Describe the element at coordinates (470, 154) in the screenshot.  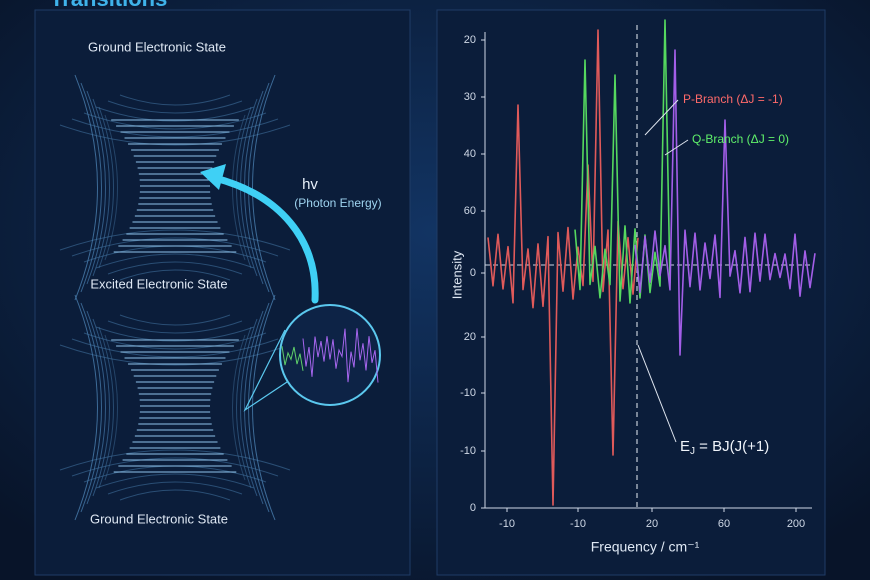
I see `y-tick-label: 40` at that location.